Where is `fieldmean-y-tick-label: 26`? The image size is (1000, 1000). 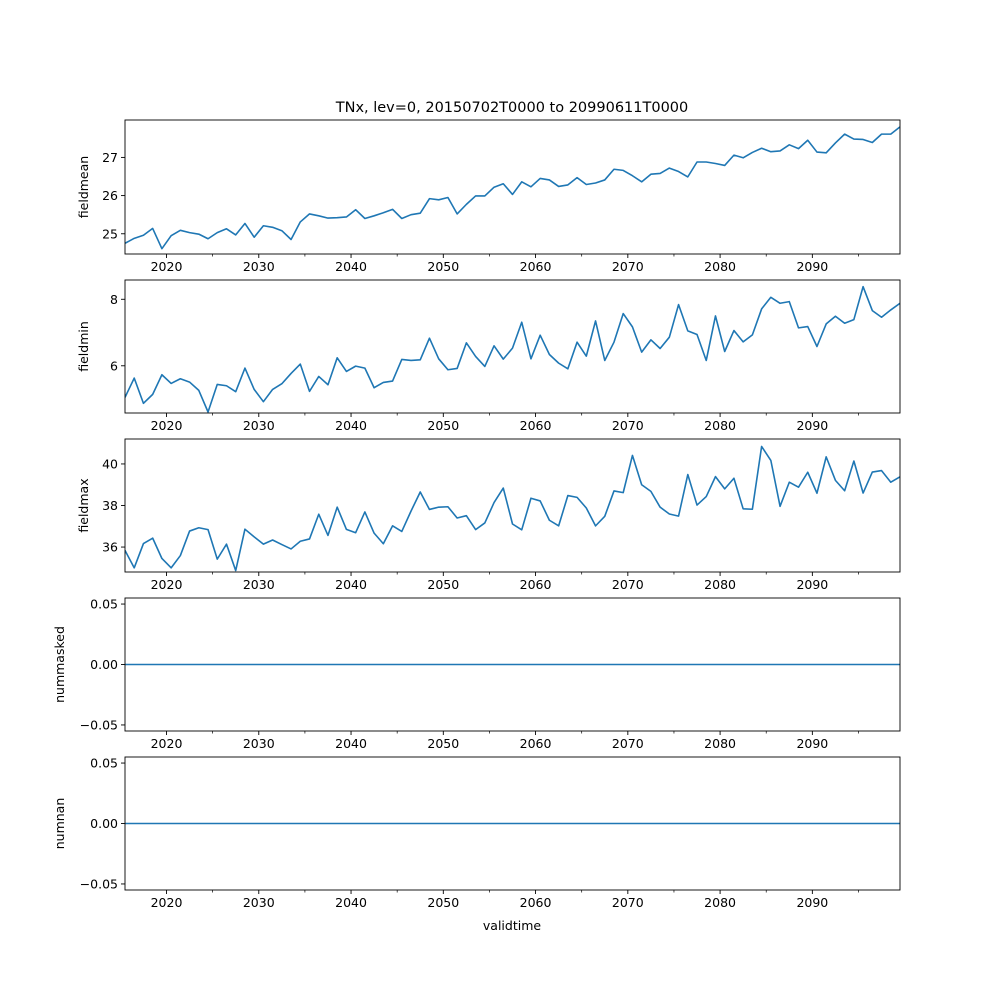 fieldmean-y-tick-label: 26 is located at coordinates (110, 195).